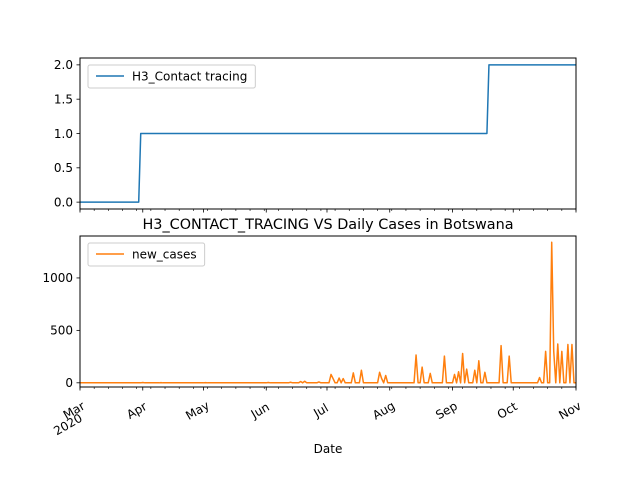 The image size is (640, 480). Describe the element at coordinates (57, 278) in the screenshot. I see `y-tick-label: 1000` at that location.